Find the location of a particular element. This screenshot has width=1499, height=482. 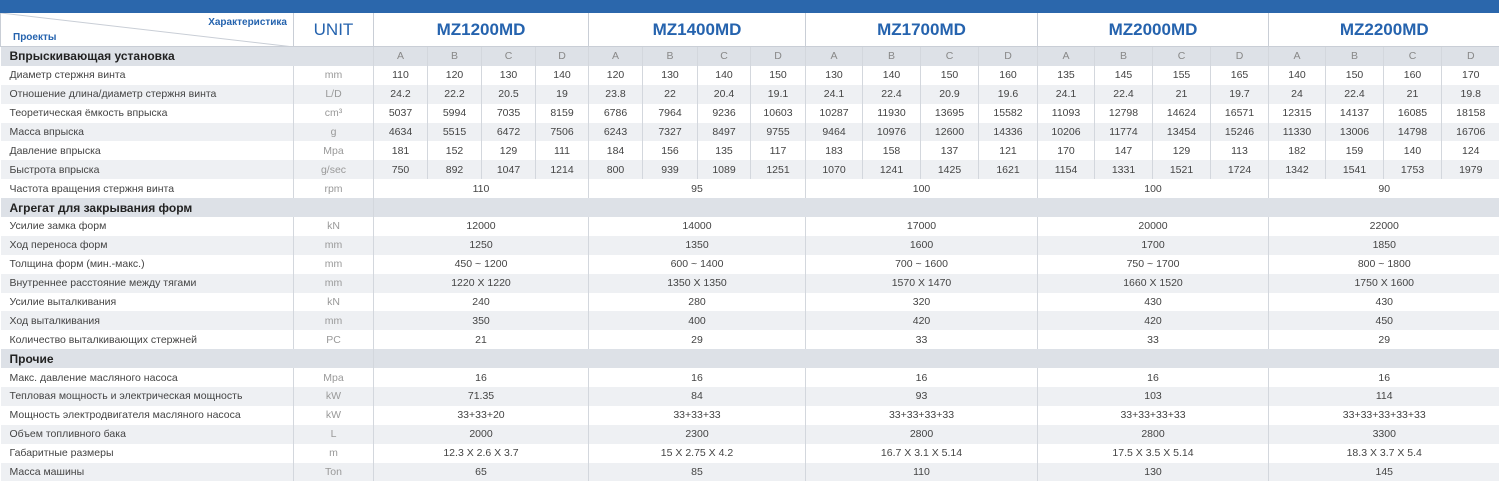

row-label: Количество выталкивающих стержней is located at coordinates (103, 339).